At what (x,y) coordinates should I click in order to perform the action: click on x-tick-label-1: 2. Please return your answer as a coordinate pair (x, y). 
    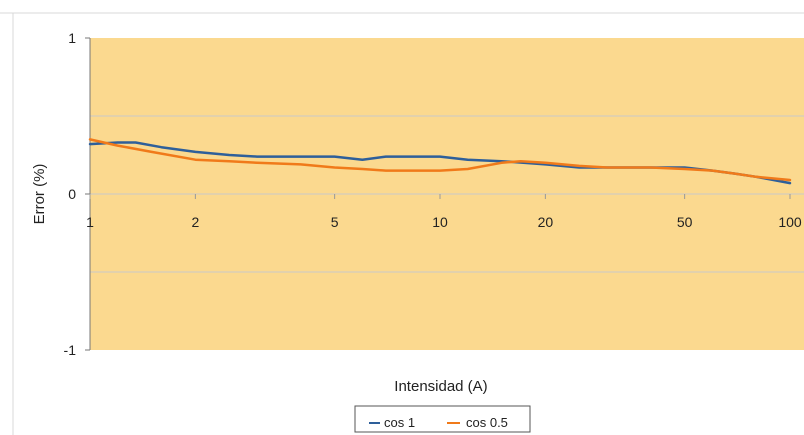
    Looking at the image, I should click on (195, 222).